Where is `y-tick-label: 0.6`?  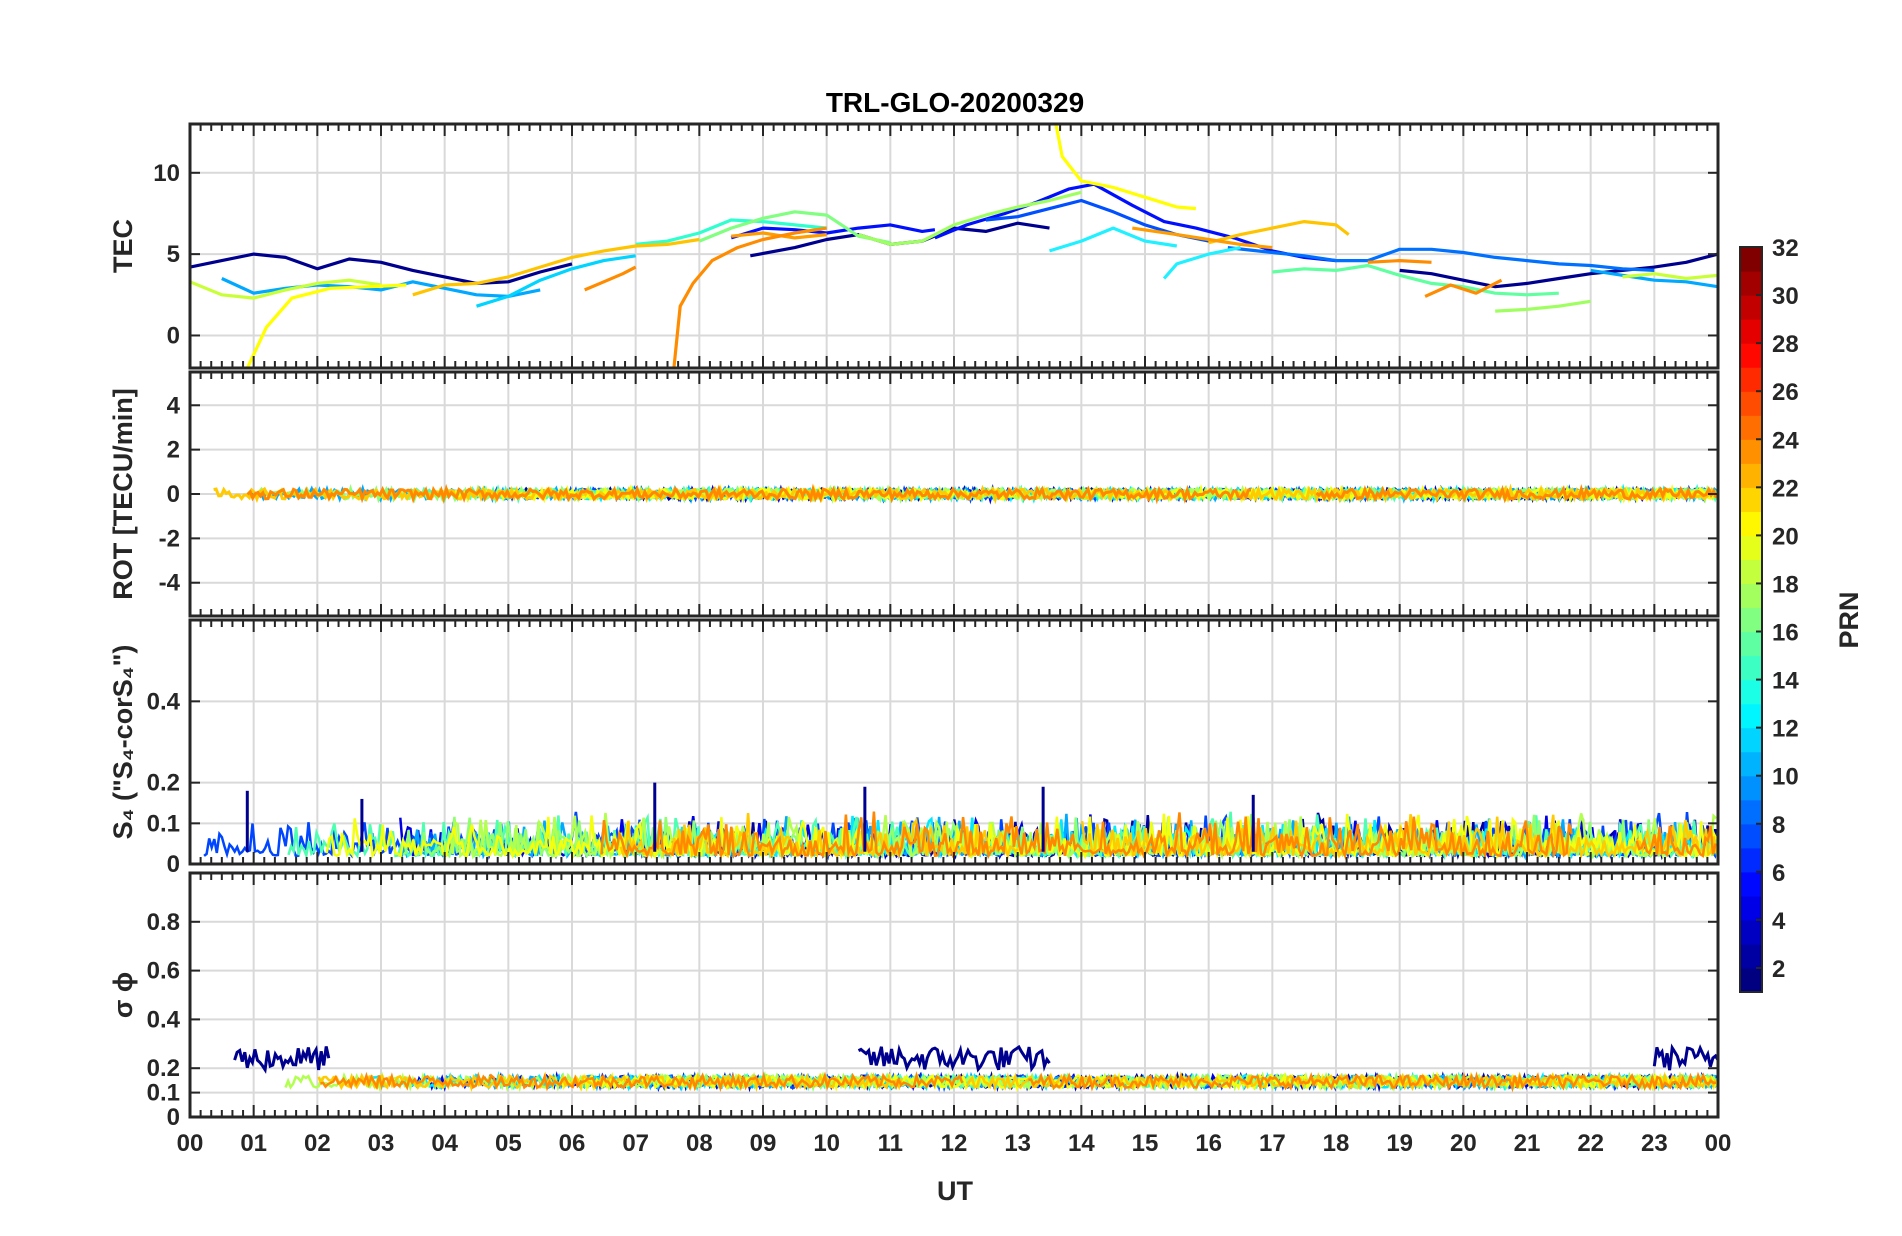 y-tick-label: 0.6 is located at coordinates (163, 971).